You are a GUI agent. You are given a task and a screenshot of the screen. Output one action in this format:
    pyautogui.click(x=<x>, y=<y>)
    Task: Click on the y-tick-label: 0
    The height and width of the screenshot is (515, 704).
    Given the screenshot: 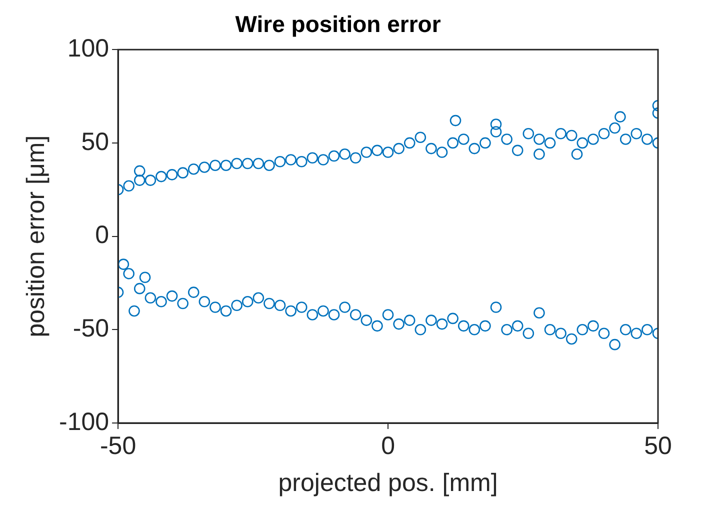 What is the action you would take?
    pyautogui.click(x=102, y=235)
    